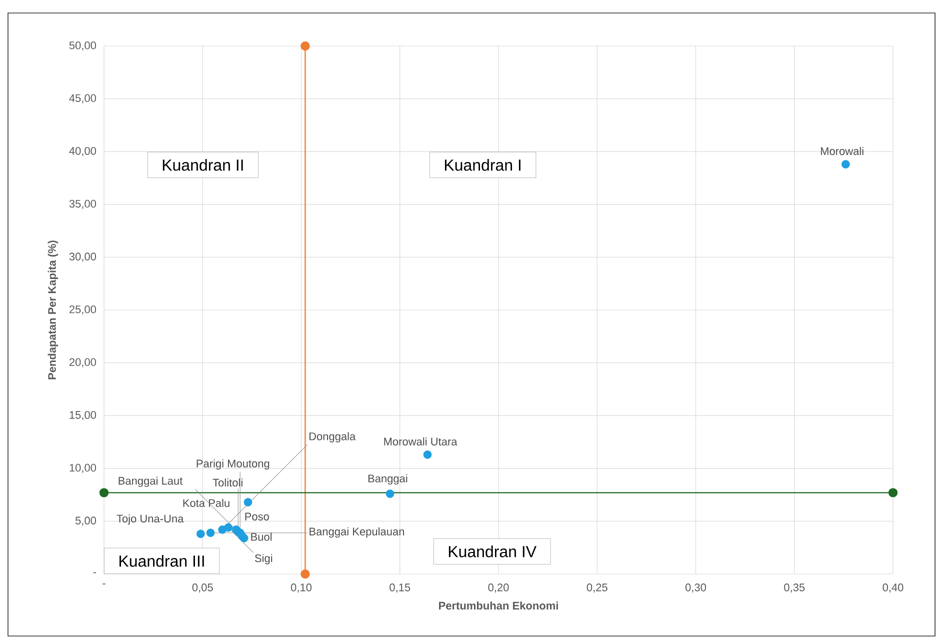 The width and height of the screenshot is (936, 637). Describe the element at coordinates (421, 441) in the screenshot. I see `series-label: Morowali Utara` at that location.